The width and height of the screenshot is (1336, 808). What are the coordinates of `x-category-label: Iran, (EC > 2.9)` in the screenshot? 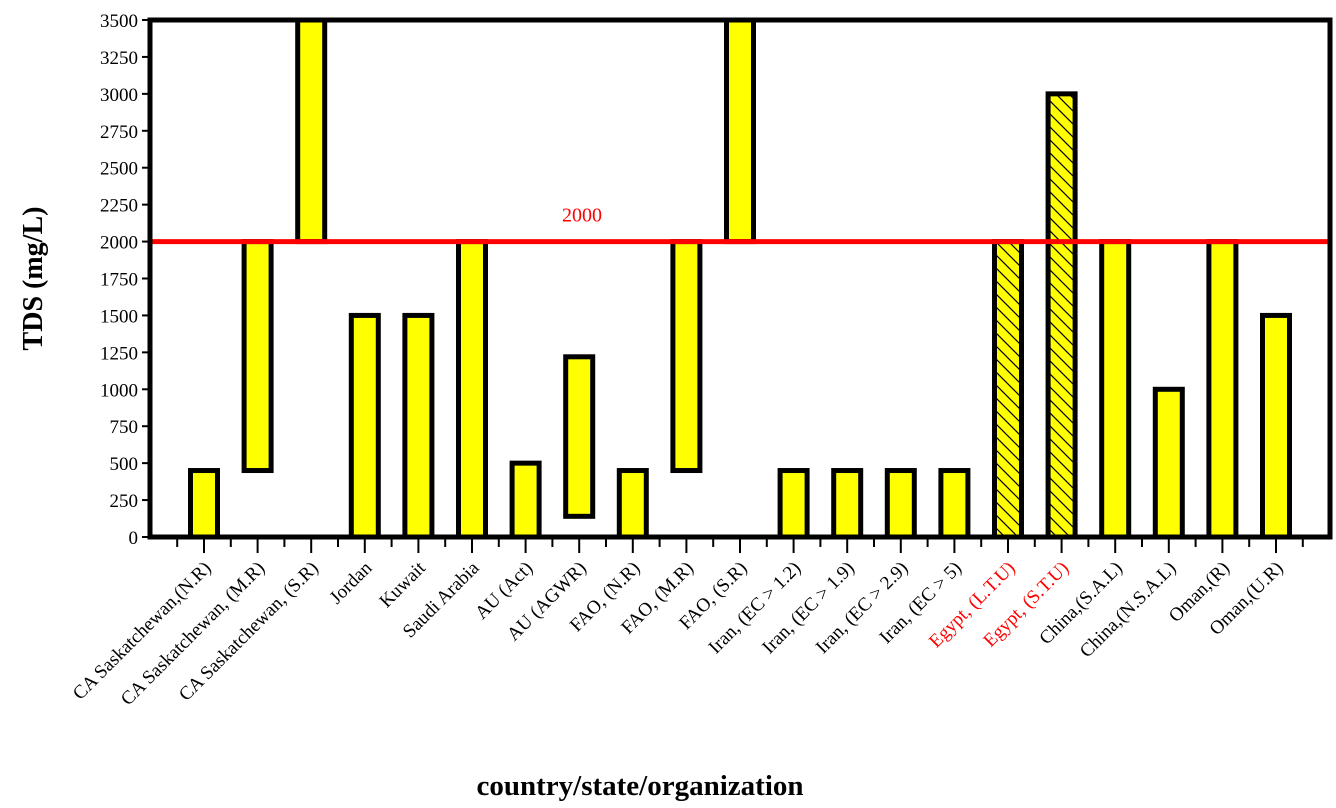 It's located at (862, 608).